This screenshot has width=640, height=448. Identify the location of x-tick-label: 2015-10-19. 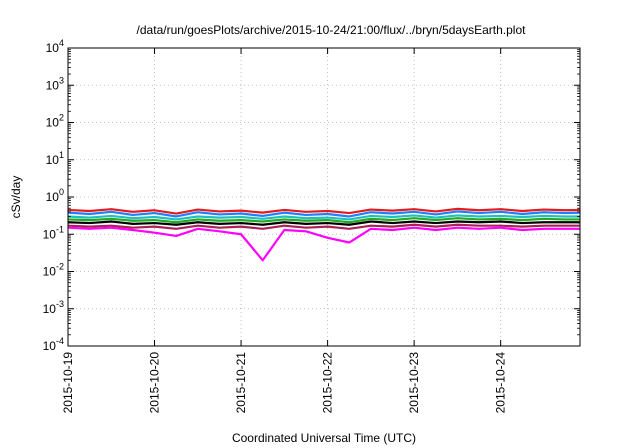
(68, 383).